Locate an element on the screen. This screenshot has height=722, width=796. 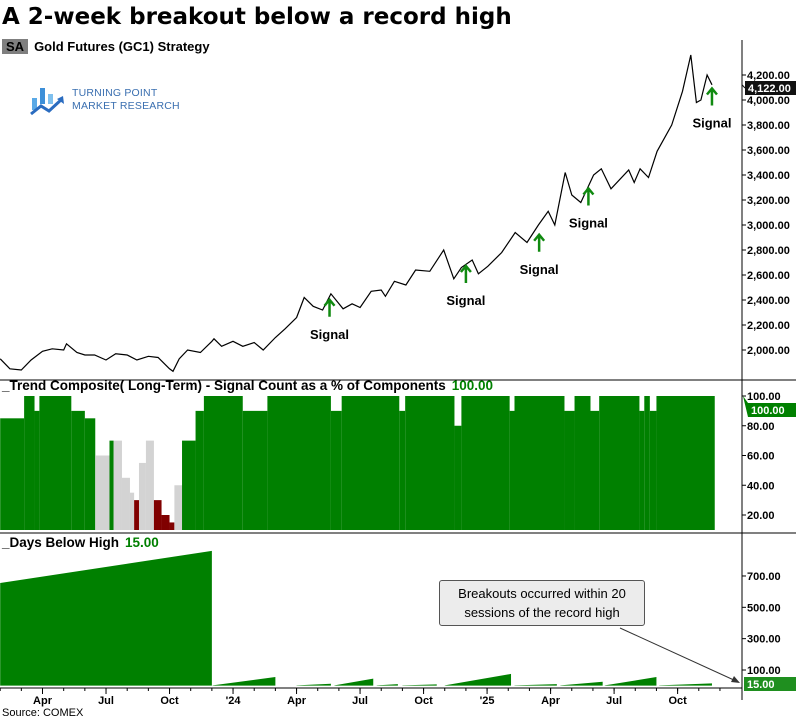
annotation-arrow-line is located at coordinates (678, 654).